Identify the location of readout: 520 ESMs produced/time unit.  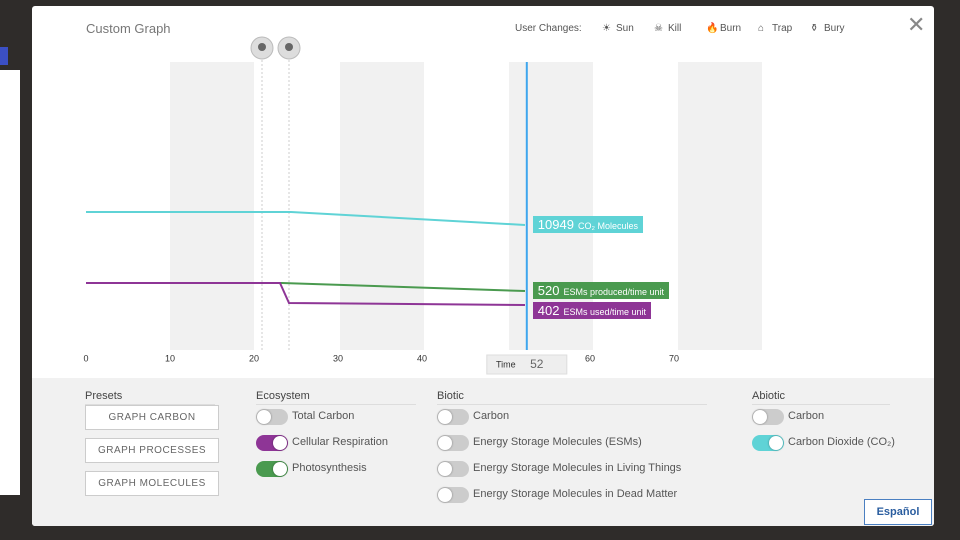
(601, 290).